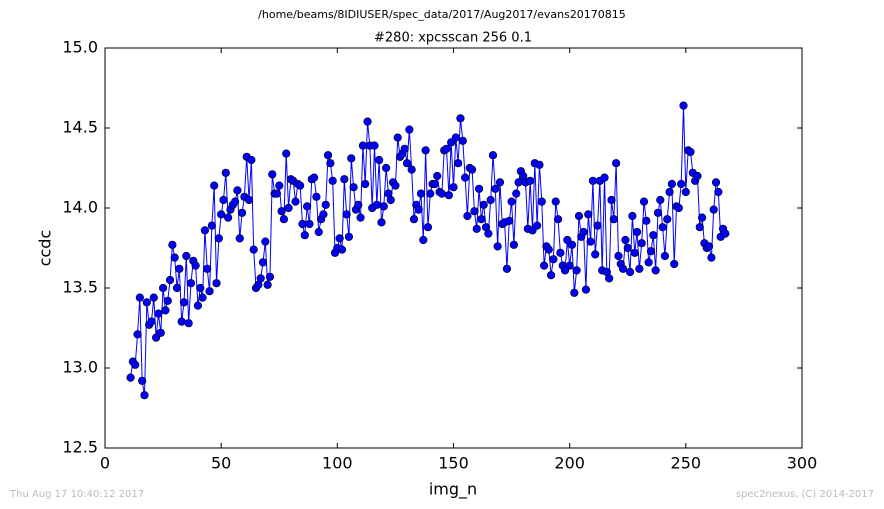  What do you see at coordinates (802, 463) in the screenshot?
I see `x-tick-label: 300` at bounding box center [802, 463].